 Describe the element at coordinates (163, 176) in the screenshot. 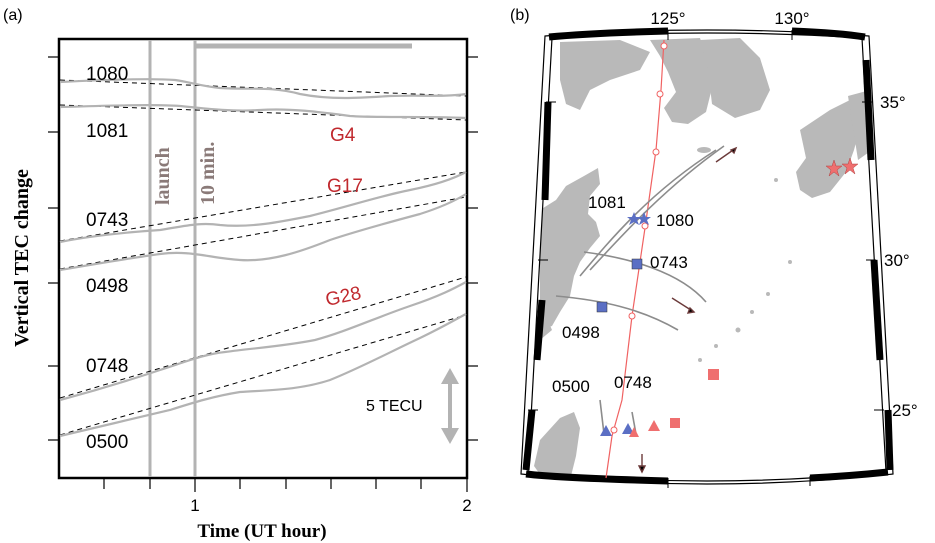

I see `launch-label: launch` at that location.